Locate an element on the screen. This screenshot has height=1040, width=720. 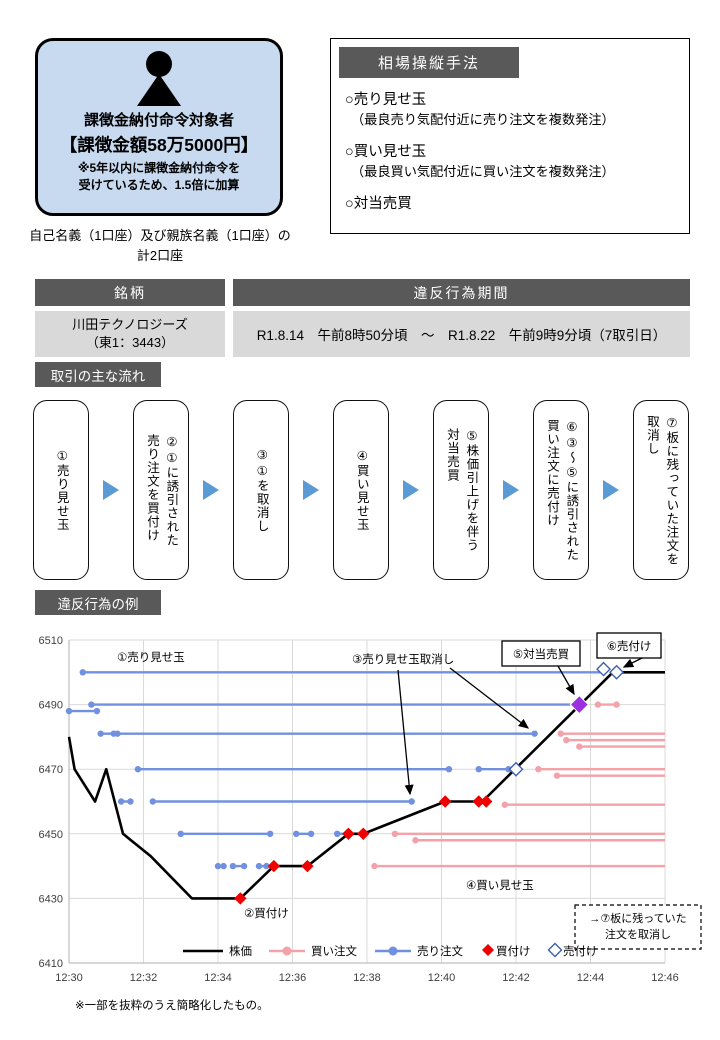
flow-step-label: ①売り見せ玉 is located at coordinates (61, 490).